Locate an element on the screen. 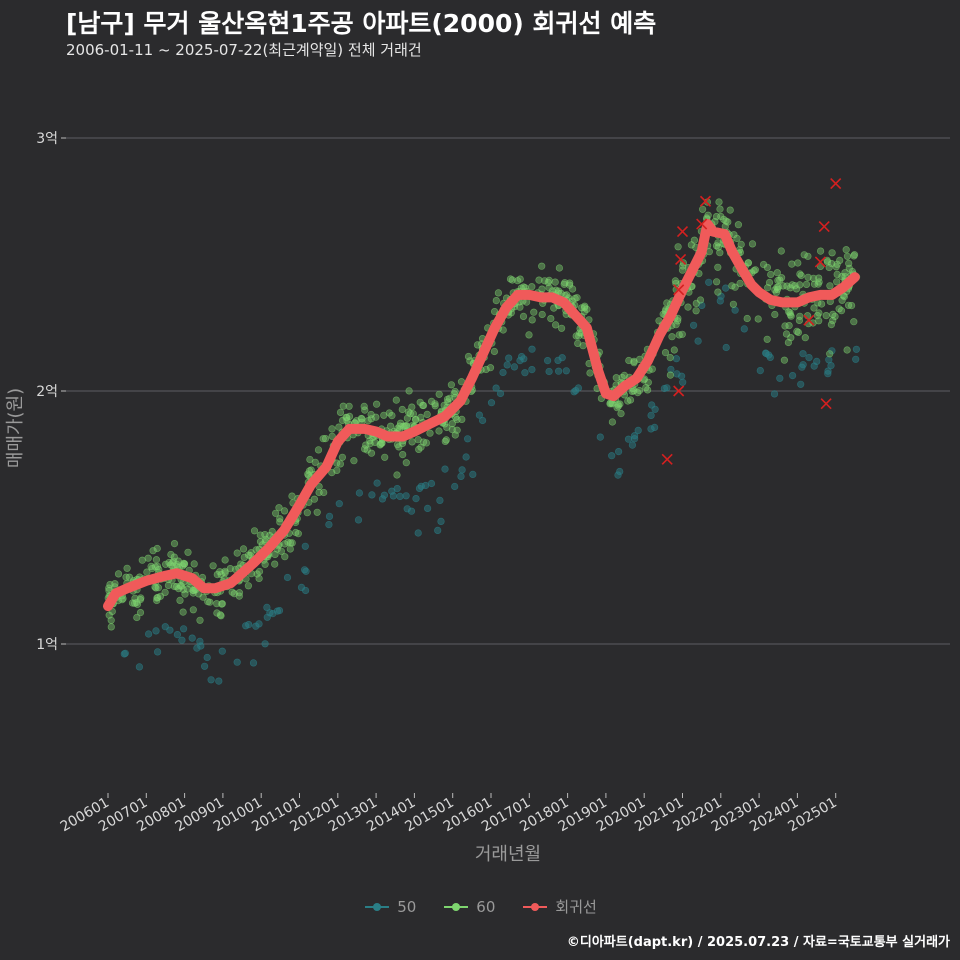  legend-item-50: 50 is located at coordinates (389, 906).